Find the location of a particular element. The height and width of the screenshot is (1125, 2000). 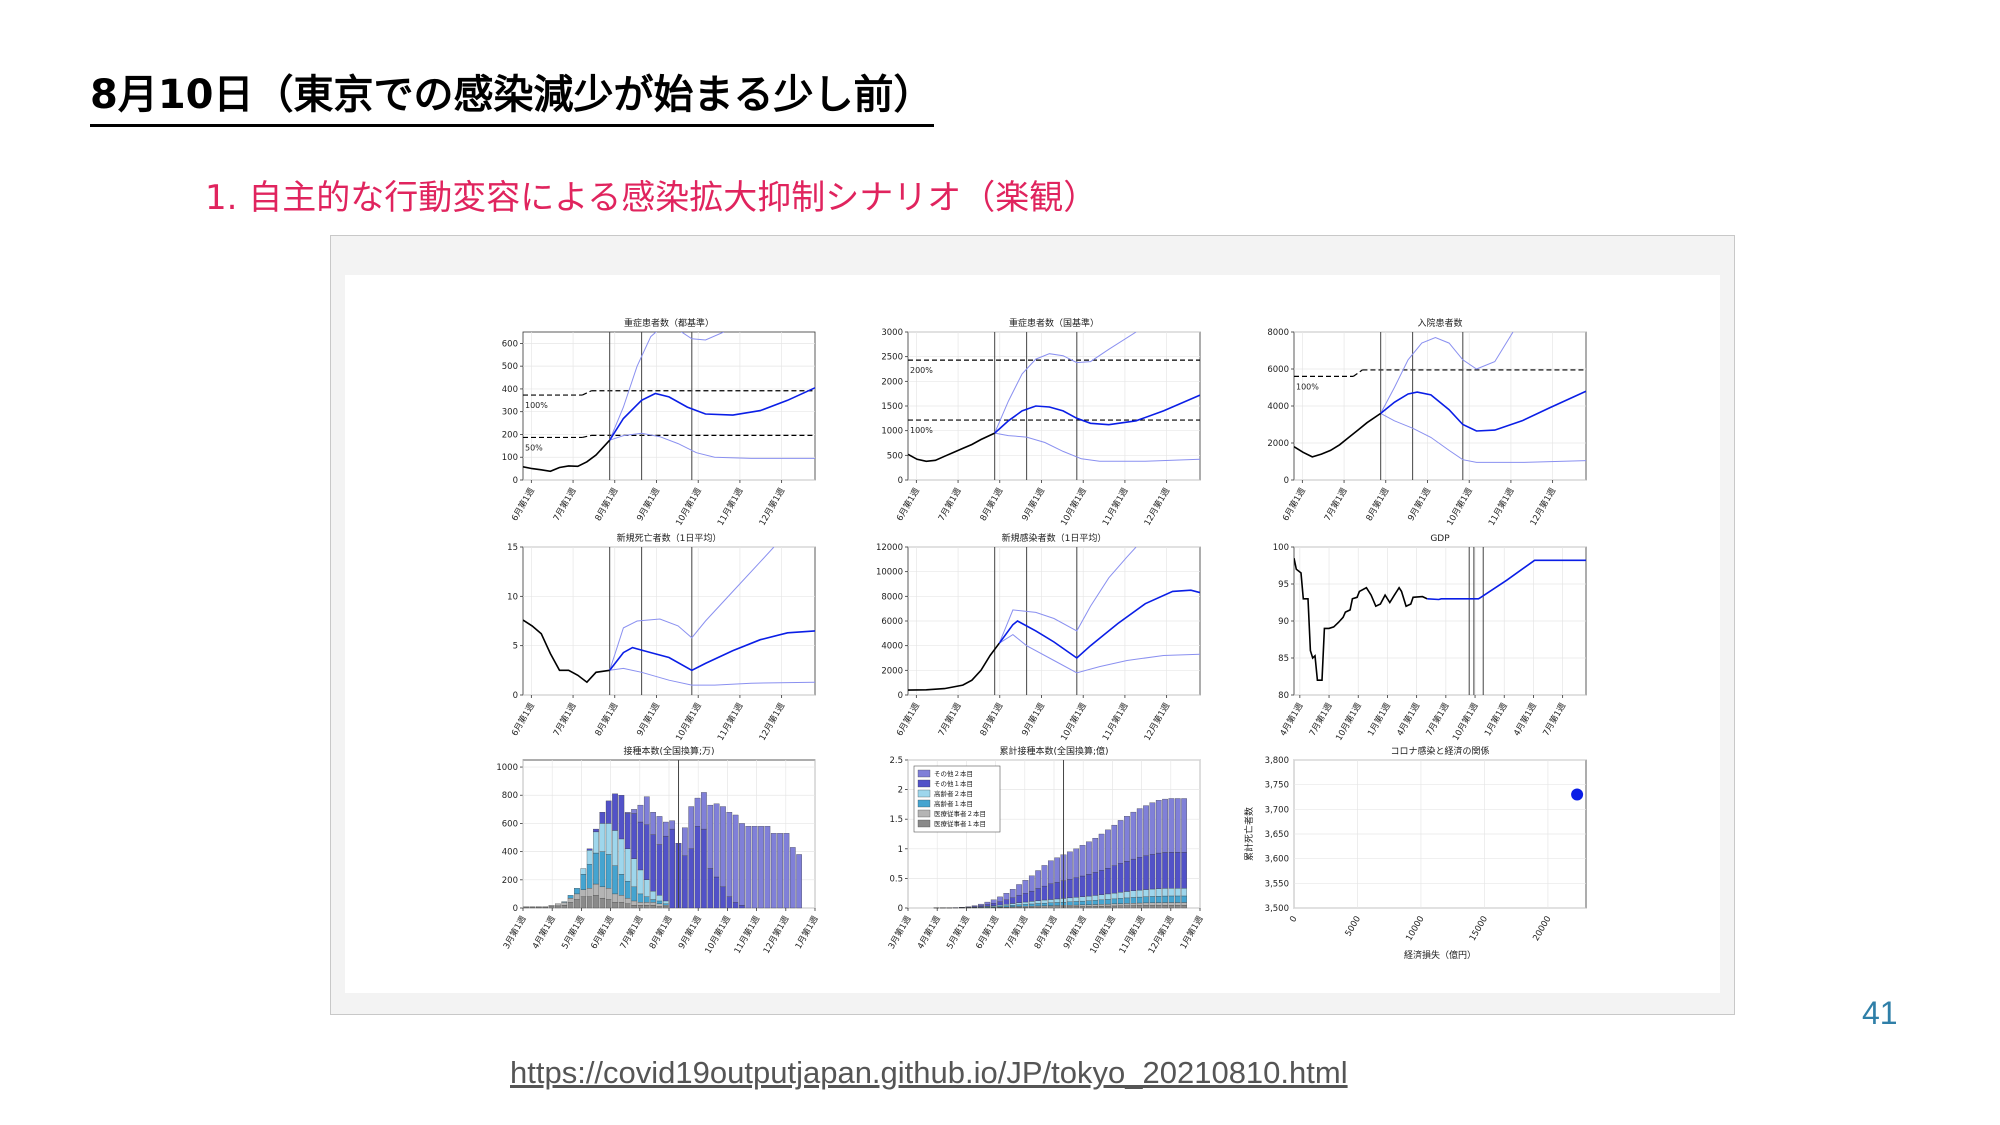

legend-swatch is located at coordinates (924, 793).